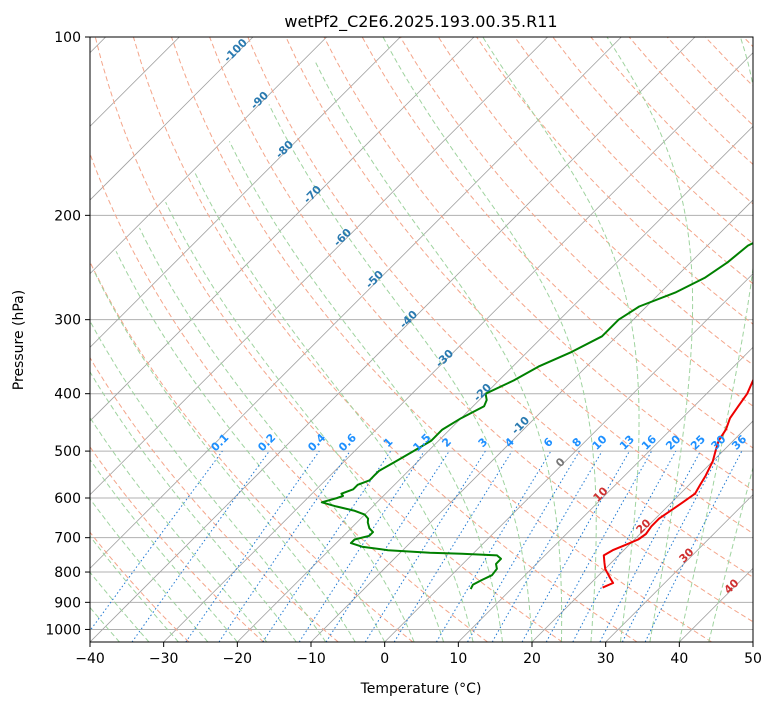 This screenshot has height=708, width=775. Describe the element at coordinates (259, 100) in the screenshot. I see `dry-adiabat-label: -90` at that location.